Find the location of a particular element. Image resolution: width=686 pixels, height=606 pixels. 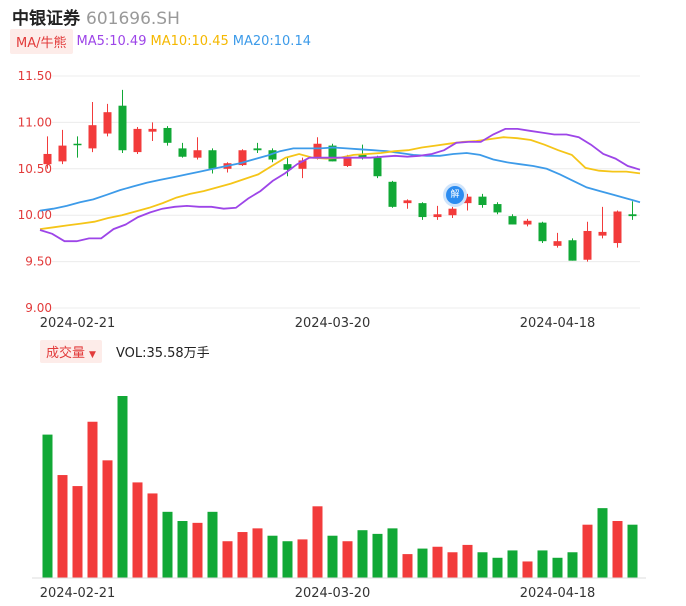

x-tick-label: 2024-04-18 is located at coordinates (558, 323).